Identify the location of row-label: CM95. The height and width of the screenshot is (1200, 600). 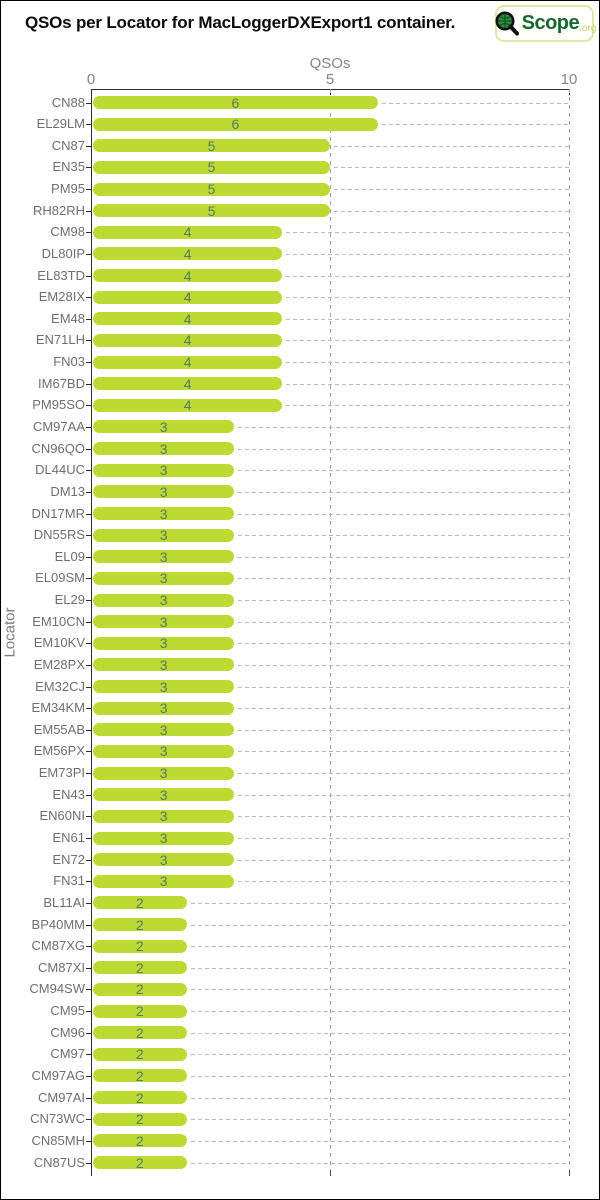
(67, 1011).